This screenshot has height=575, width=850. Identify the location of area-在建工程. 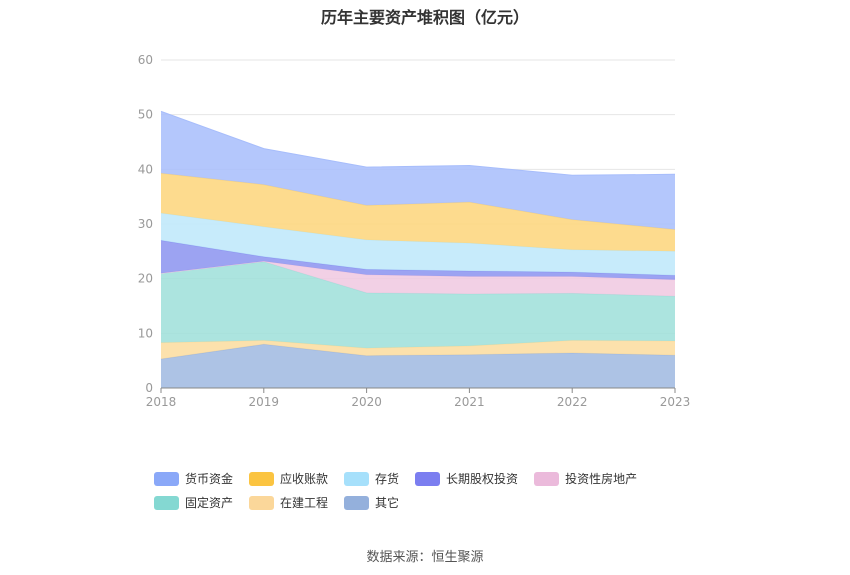
(418, 349).